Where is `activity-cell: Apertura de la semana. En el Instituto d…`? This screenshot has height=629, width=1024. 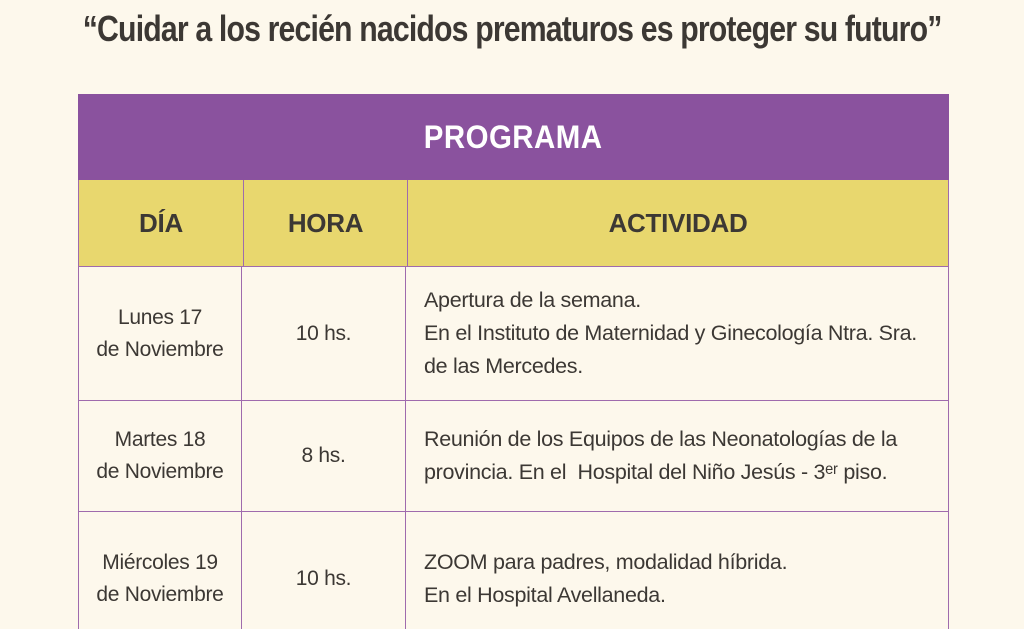 activity-cell: Apertura de la semana. En el Instituto d… is located at coordinates (677, 333).